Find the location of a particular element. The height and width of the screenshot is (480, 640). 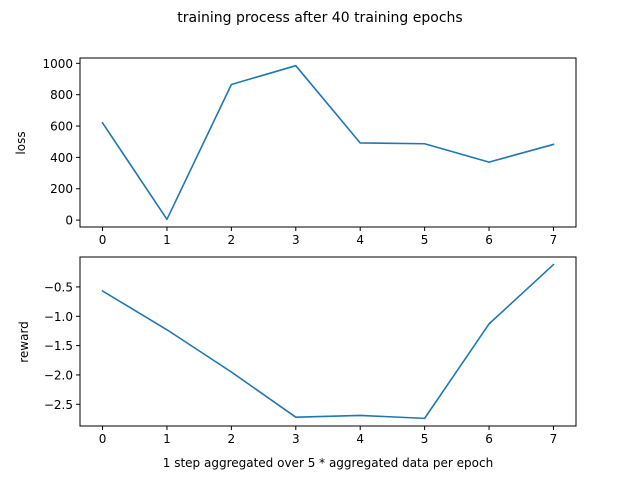

reward-y-tick-label: −2.5 is located at coordinates (58, 405).